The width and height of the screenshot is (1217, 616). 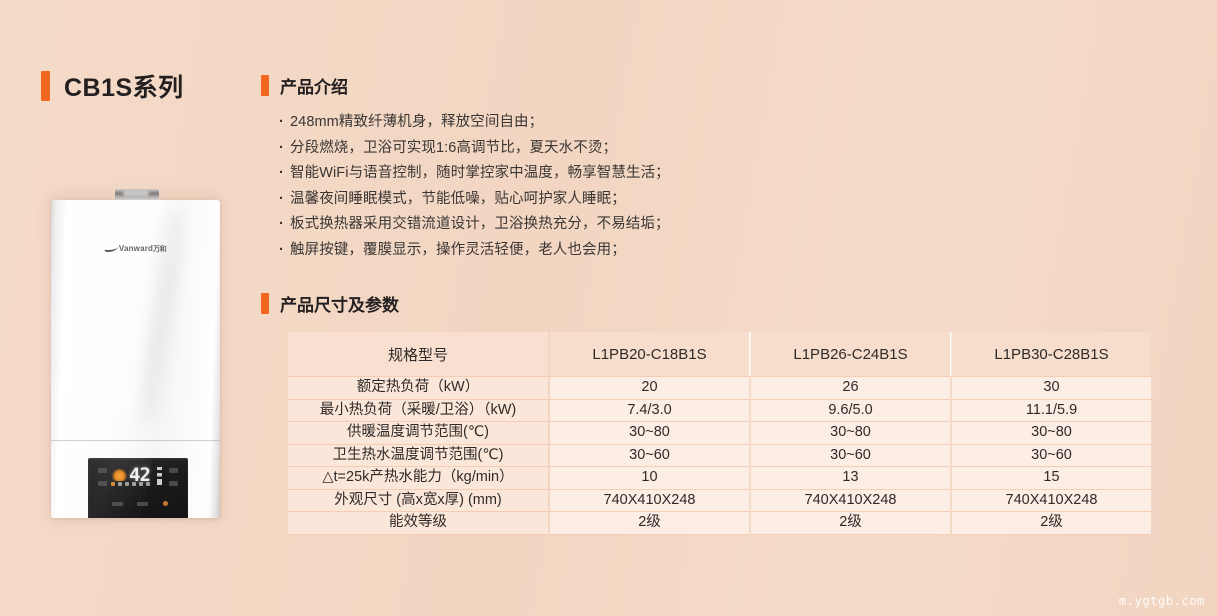 What do you see at coordinates (474, 251) in the screenshot?
I see `list-item: 触屏按键，覆膜显示，操作灵活轻便，老人也会用；` at bounding box center [474, 251].